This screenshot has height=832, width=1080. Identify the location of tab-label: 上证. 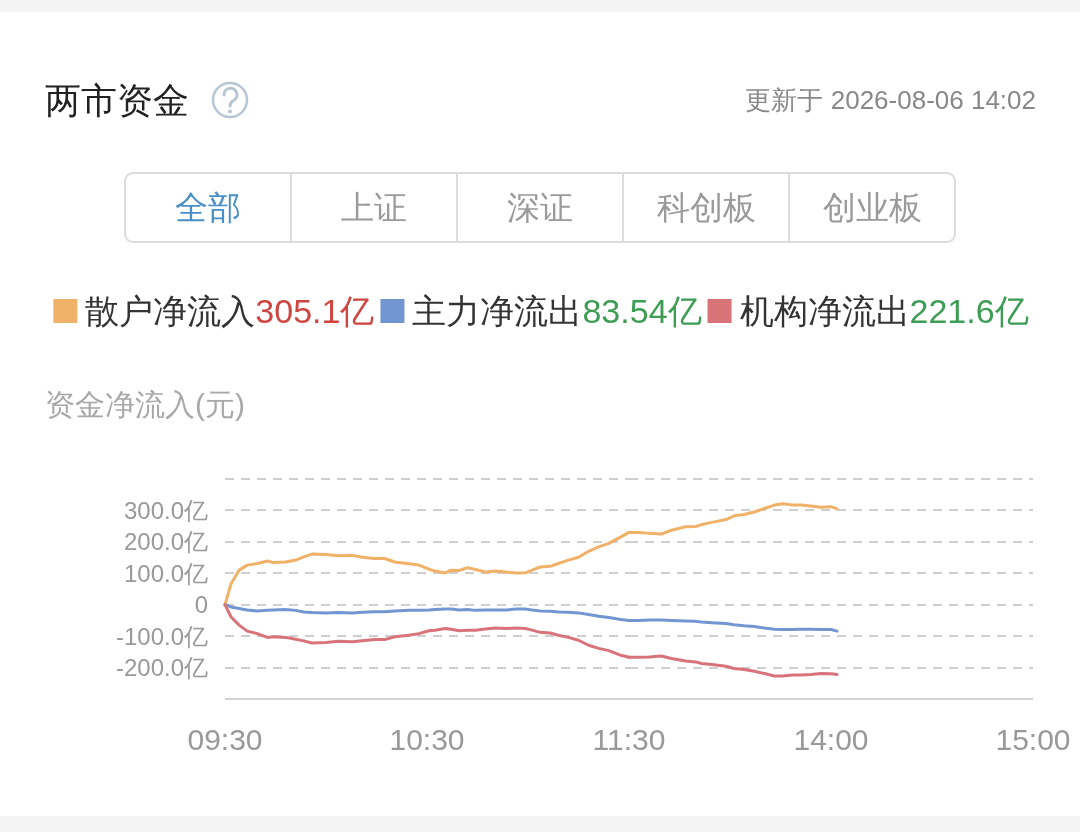
(374, 207).